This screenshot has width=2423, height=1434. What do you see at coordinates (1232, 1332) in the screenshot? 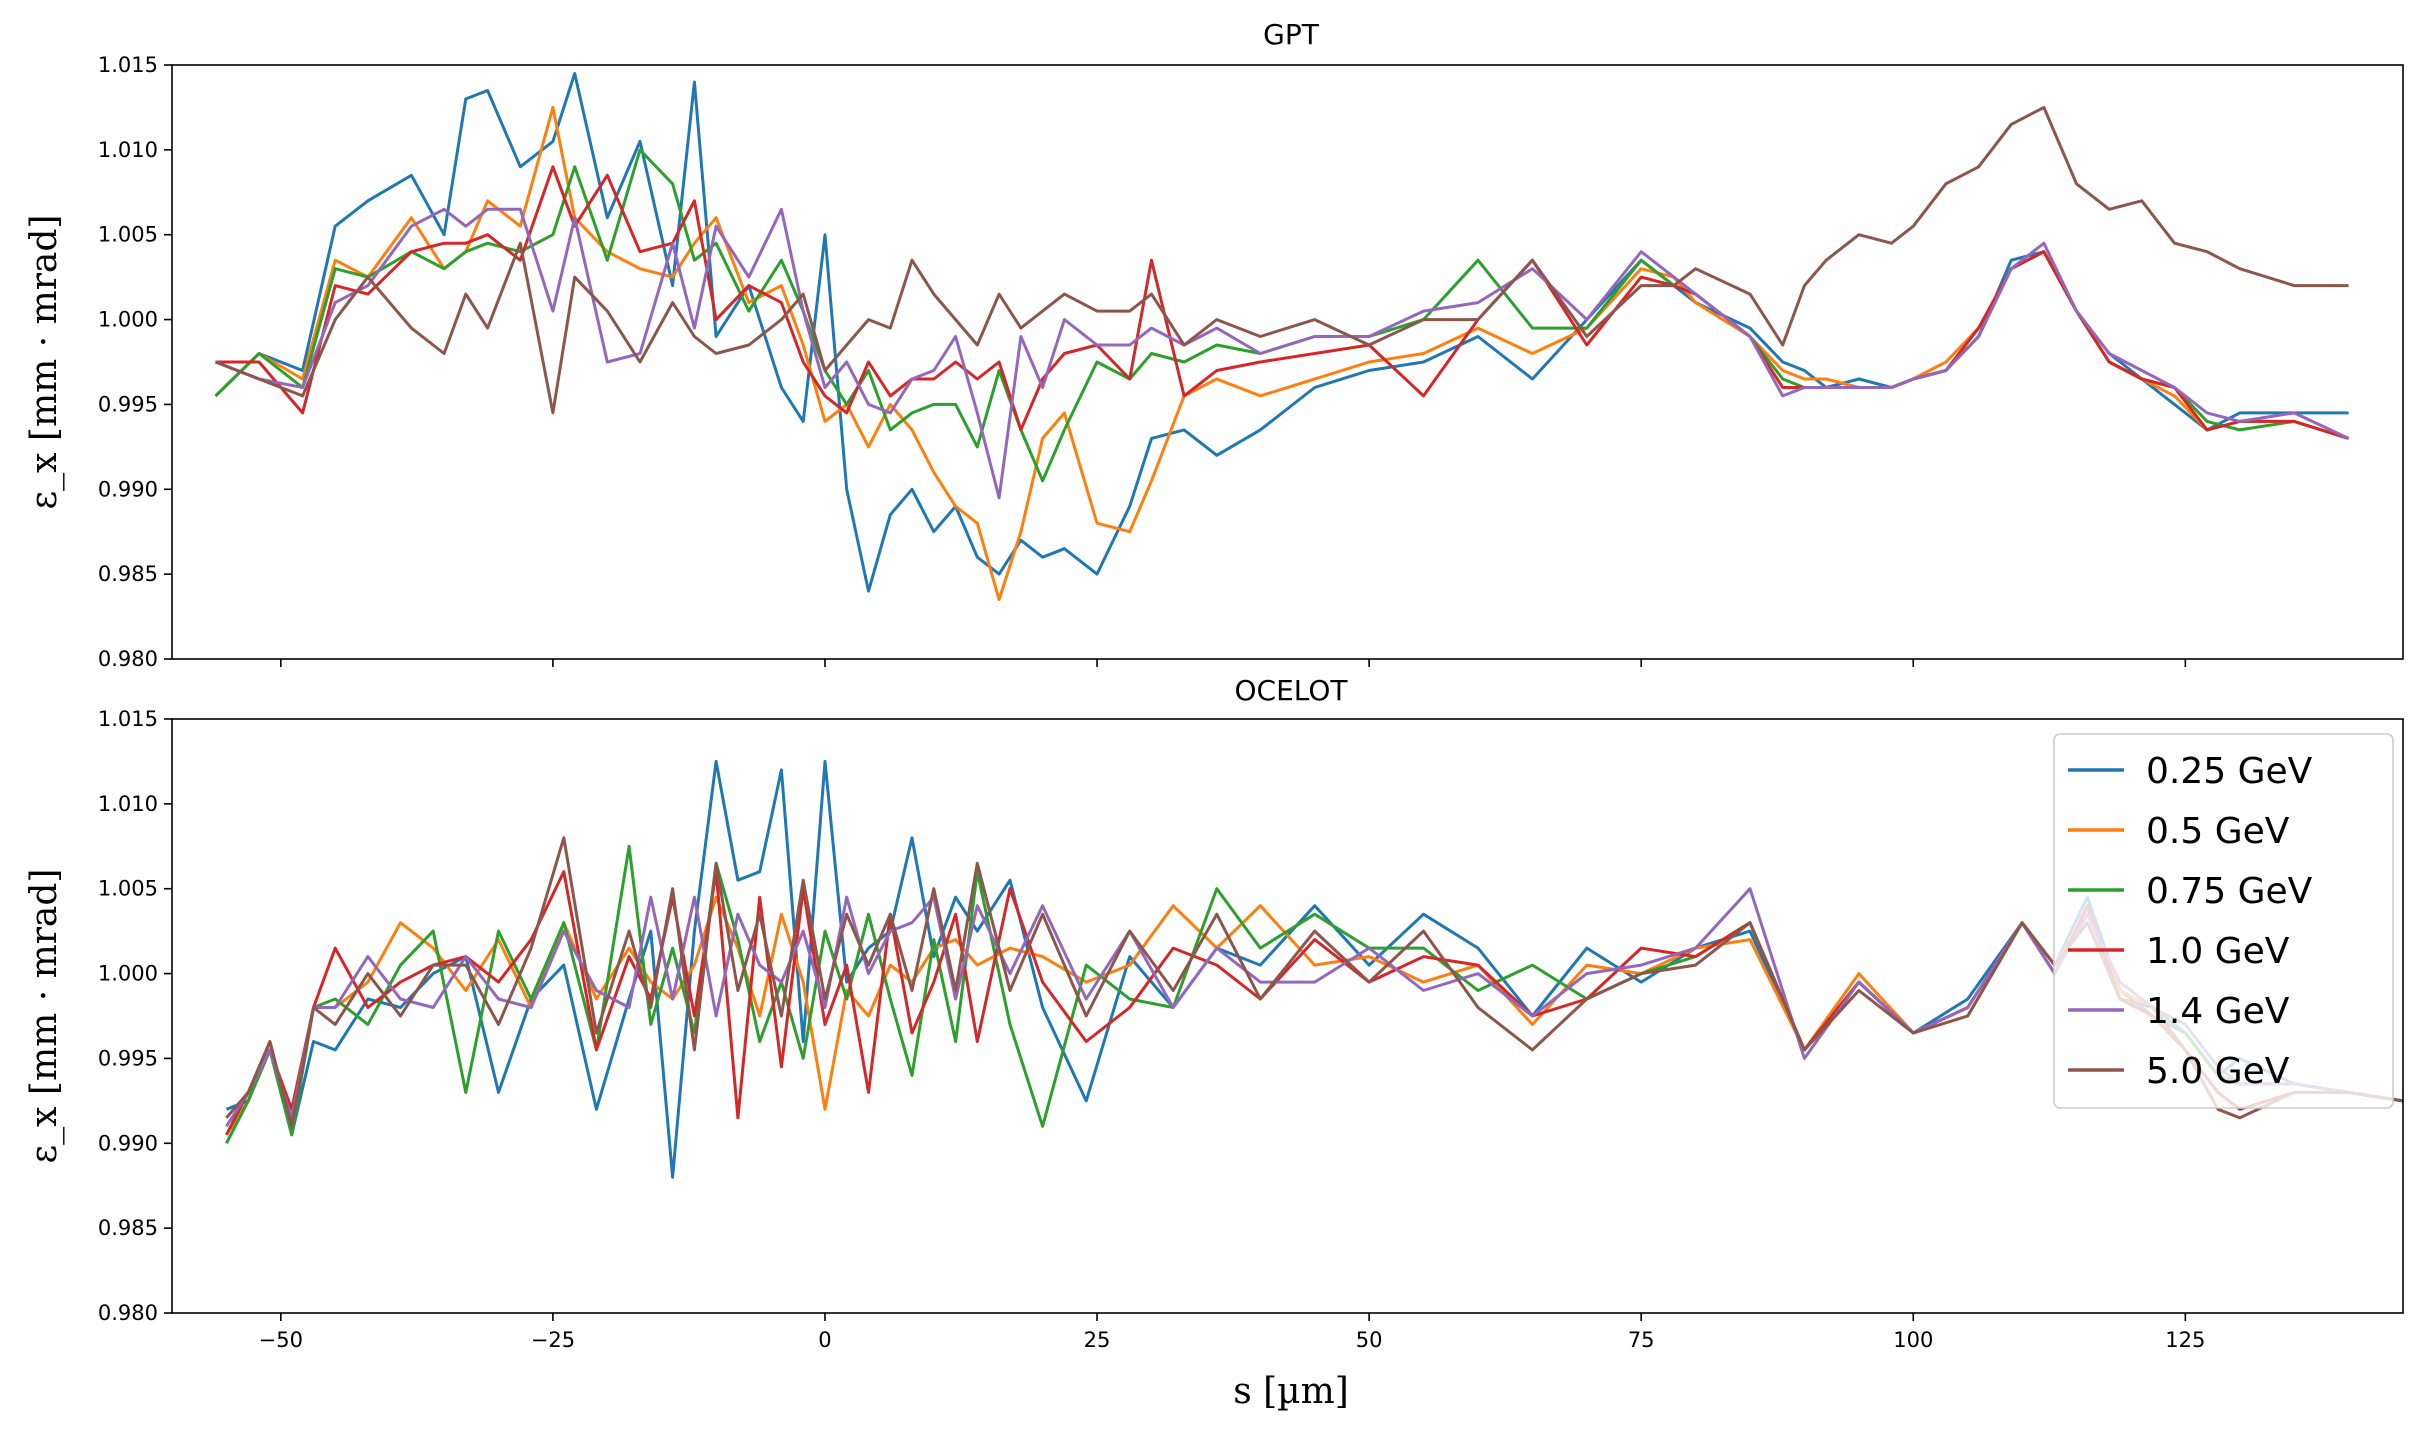
I see `ocelot-x-ticks: −50 −25 0 25 50 75 100 125` at bounding box center [1232, 1332].